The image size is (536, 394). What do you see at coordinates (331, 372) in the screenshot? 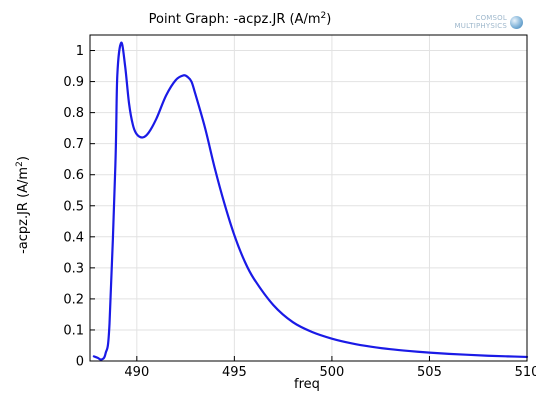
I see `x-tick-label: 500` at bounding box center [331, 372].